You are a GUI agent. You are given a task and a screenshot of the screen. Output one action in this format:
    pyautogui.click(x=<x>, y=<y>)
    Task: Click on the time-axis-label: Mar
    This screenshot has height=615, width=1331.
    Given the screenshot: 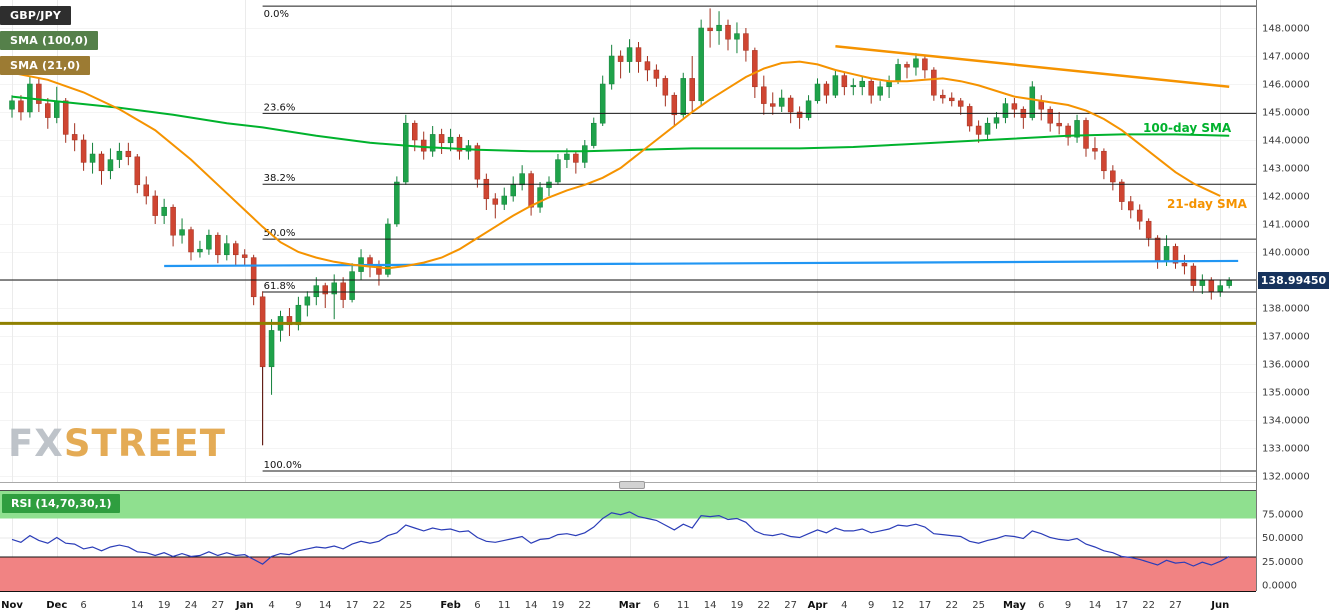 What is the action you would take?
    pyautogui.click(x=630, y=605)
    